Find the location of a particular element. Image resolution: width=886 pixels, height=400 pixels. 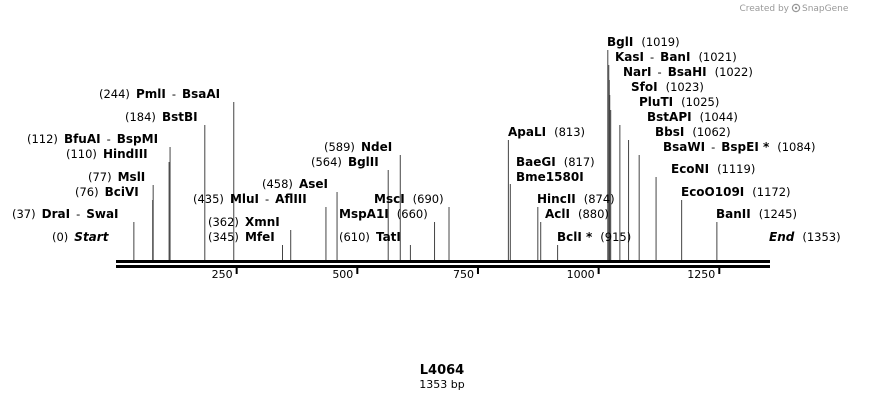

enzyme-name: BaeGI is located at coordinates (536, 162).